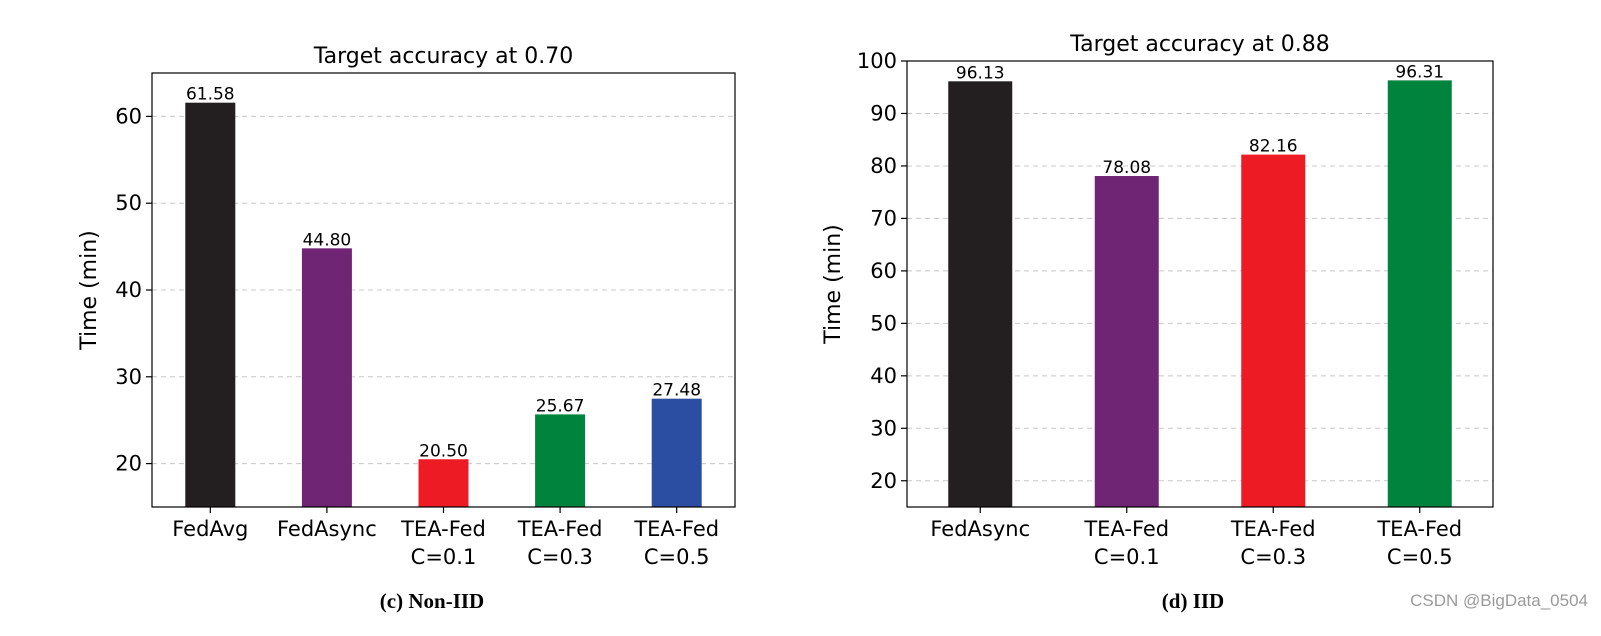 This screenshot has width=1601, height=636. I want to click on x-tick-label: FedAvg, so click(210, 529).